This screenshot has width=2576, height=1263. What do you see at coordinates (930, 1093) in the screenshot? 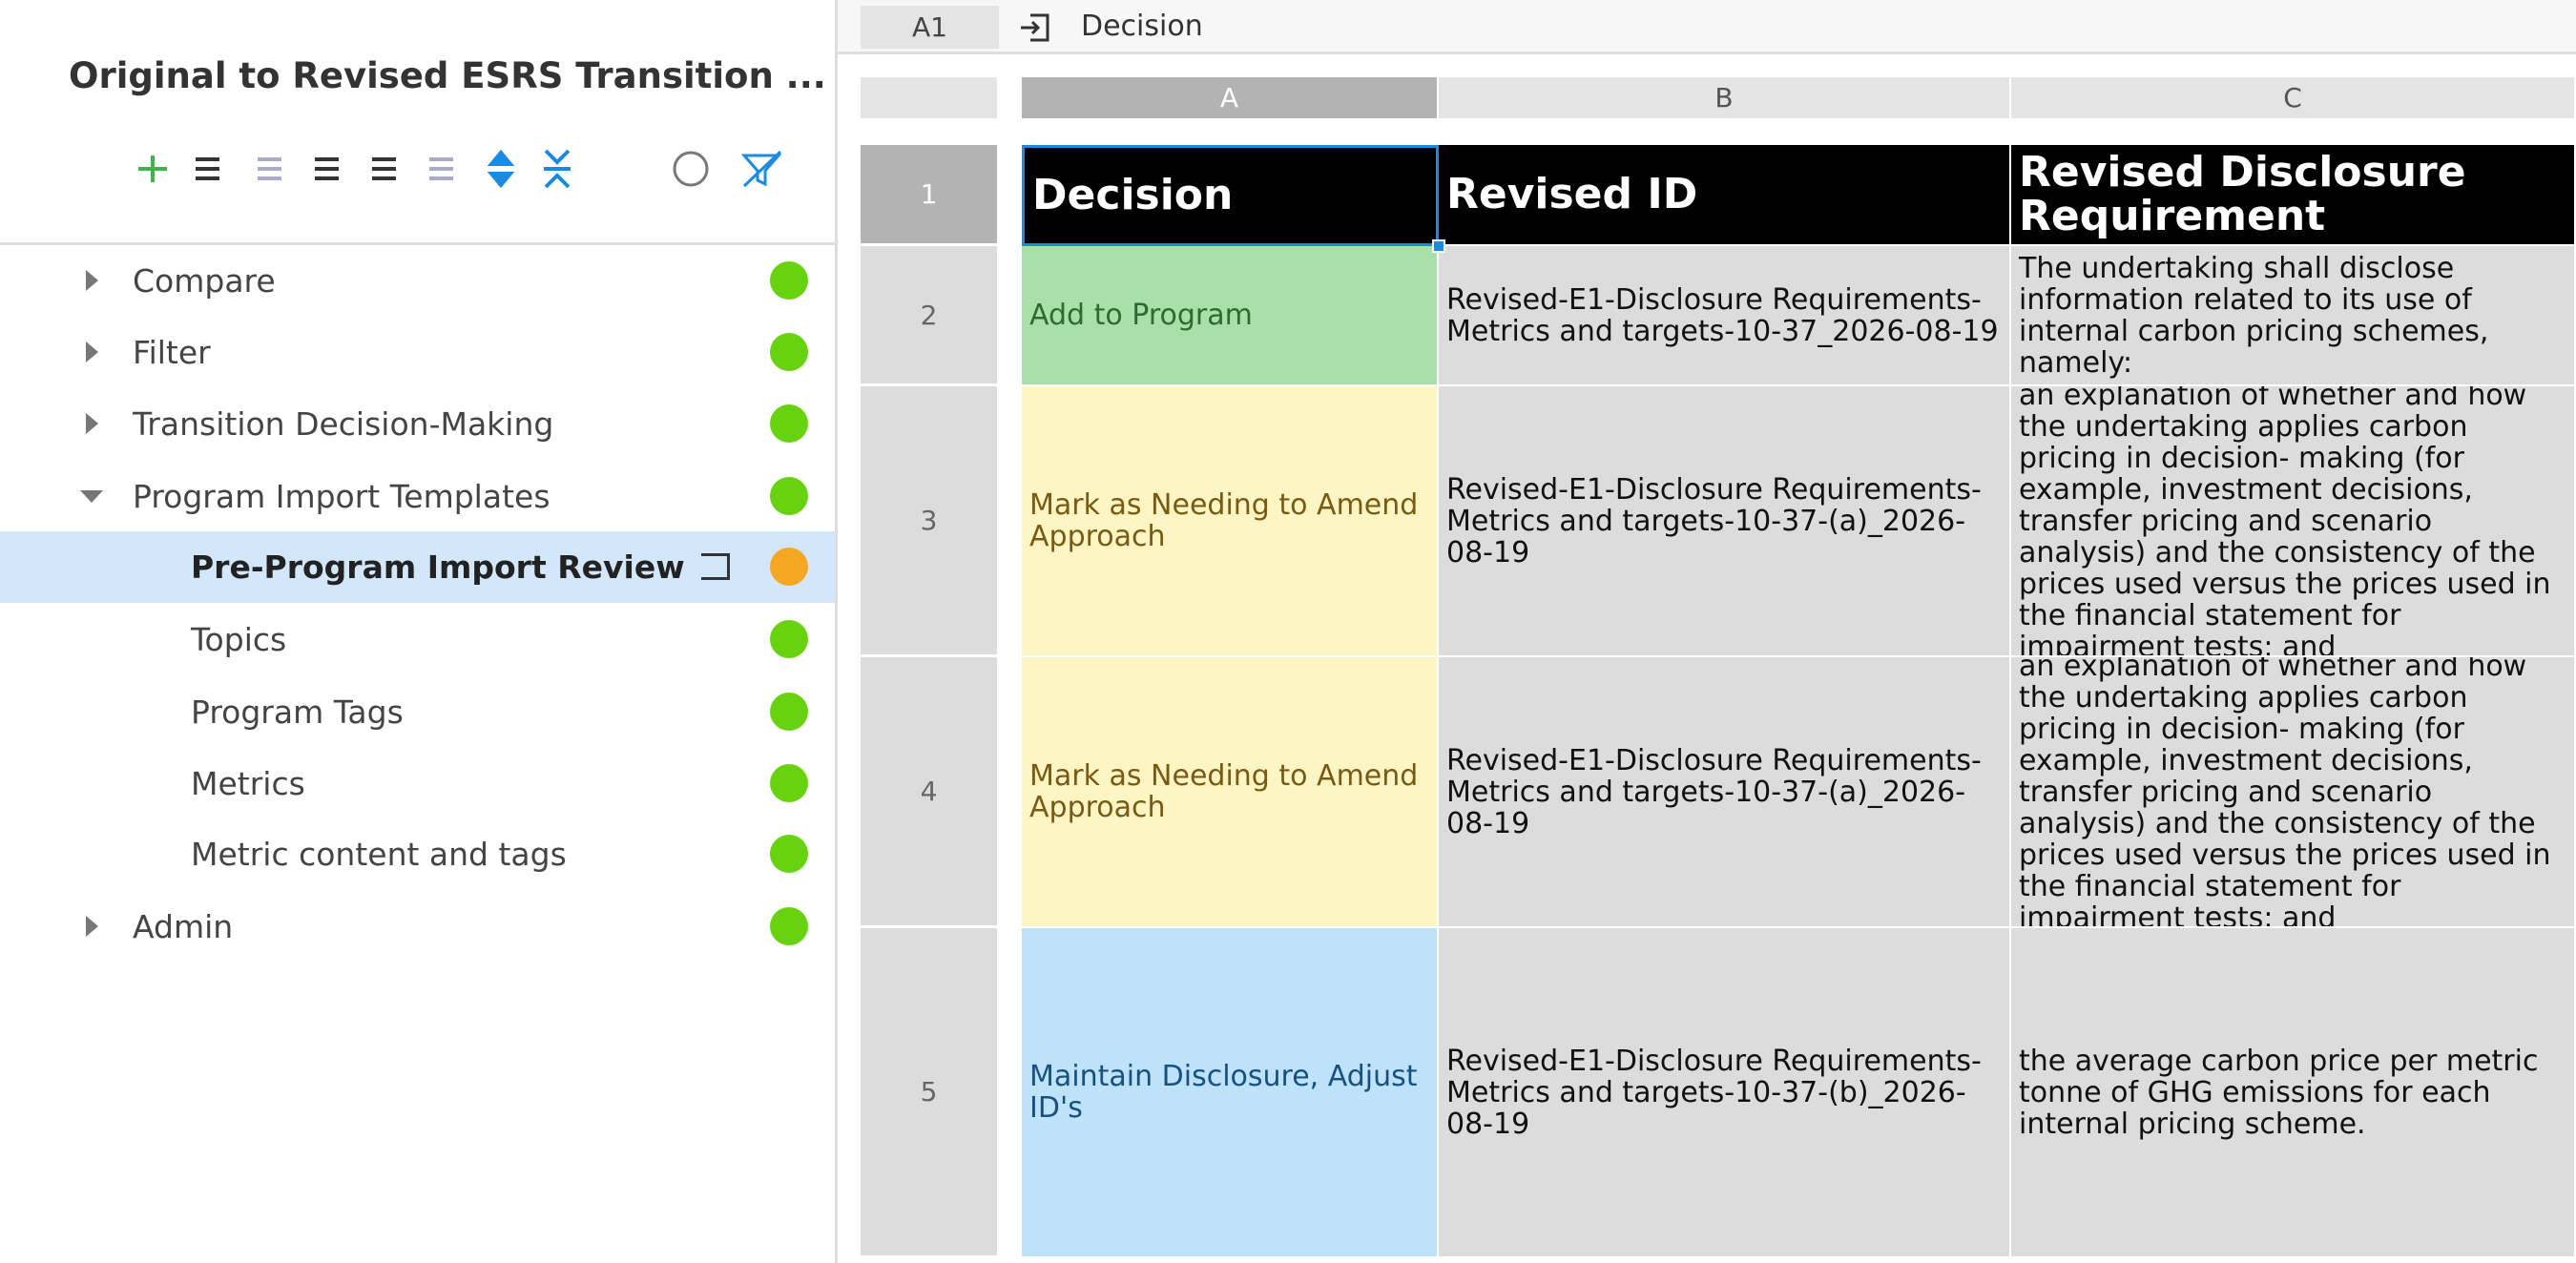
I see `row-number: 5` at bounding box center [930, 1093].